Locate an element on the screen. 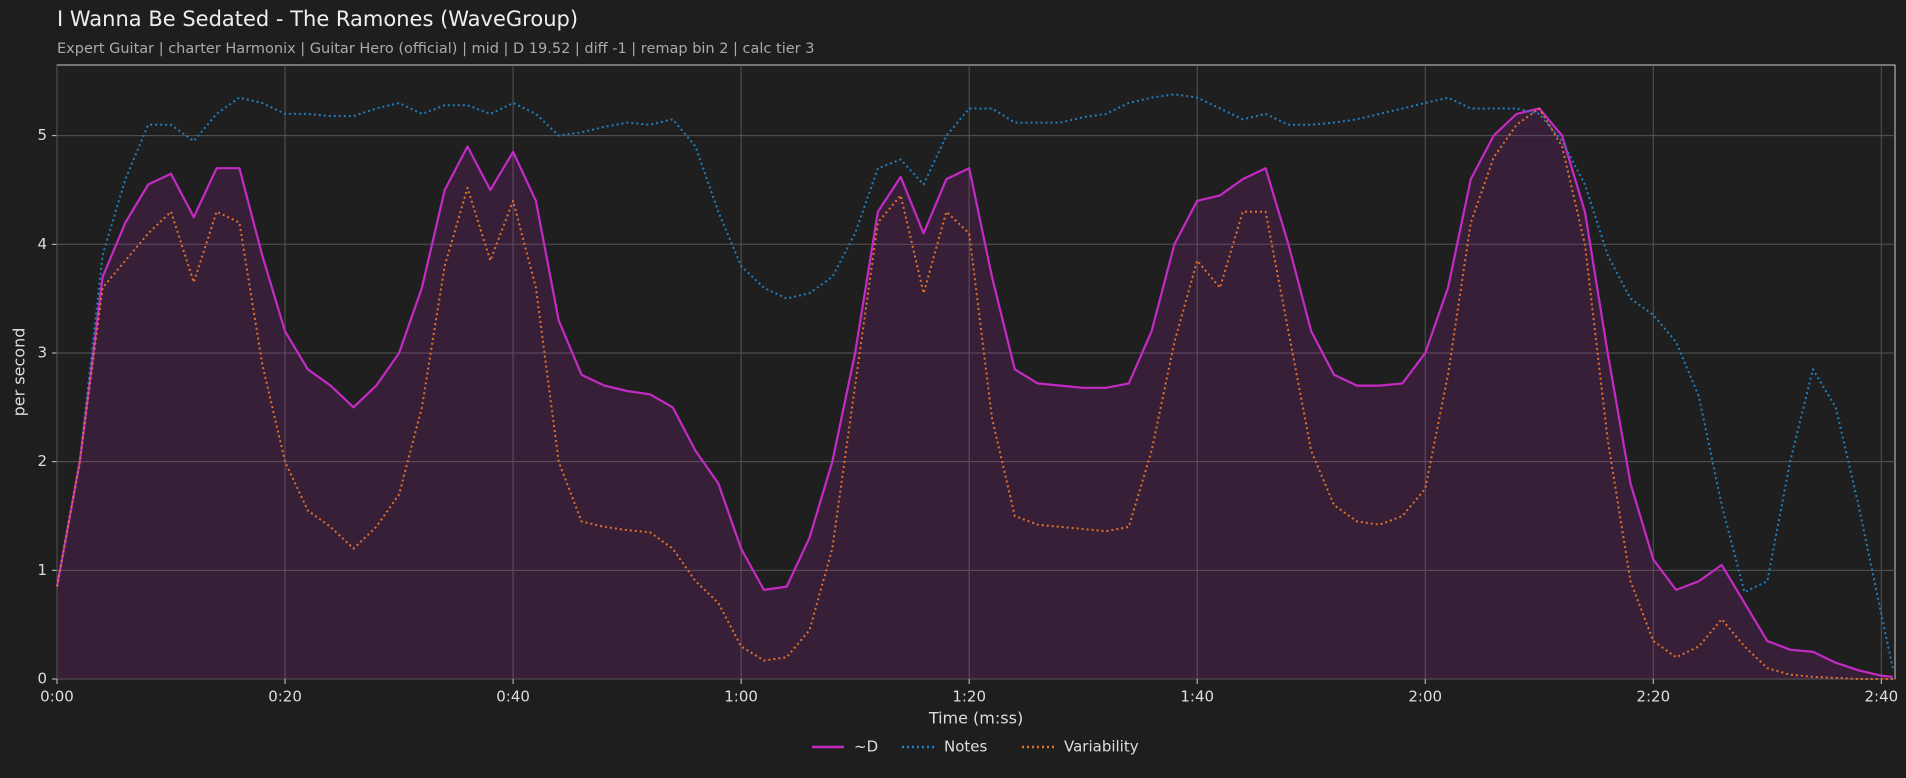 The width and height of the screenshot is (1906, 778). y-tick-label: 0 is located at coordinates (42, 679).